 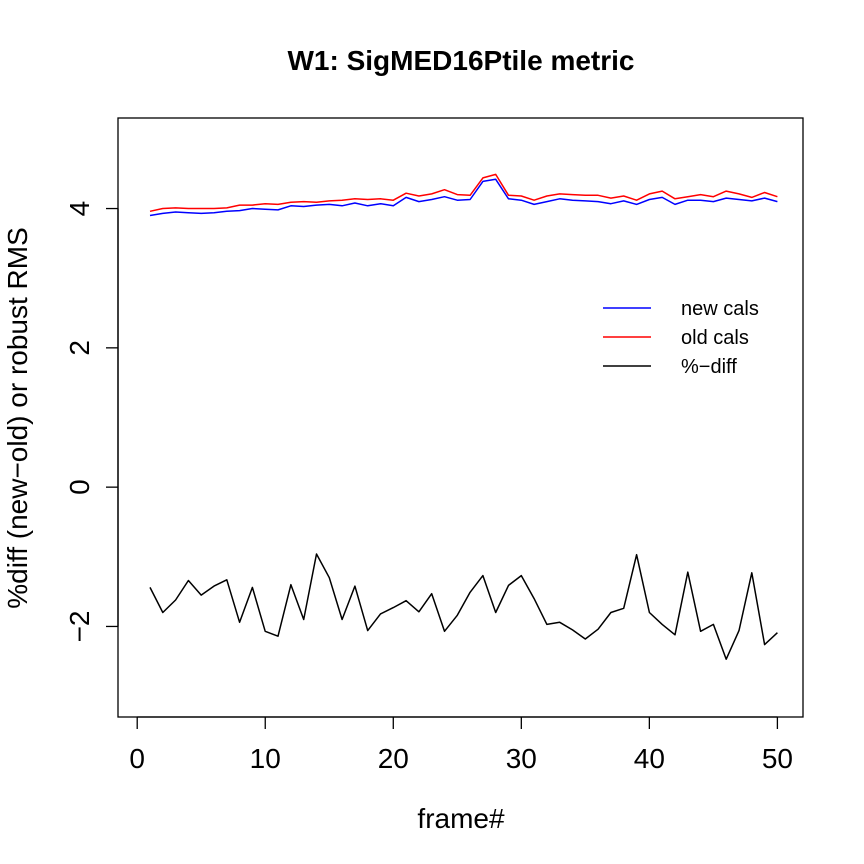 I want to click on legend-label: new cals, so click(x=720, y=309).